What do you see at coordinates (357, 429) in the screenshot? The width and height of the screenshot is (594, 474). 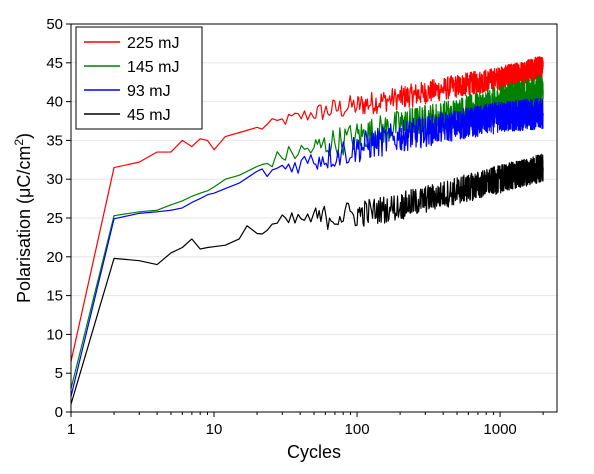 I see `x-tick-label: 100` at bounding box center [357, 429].